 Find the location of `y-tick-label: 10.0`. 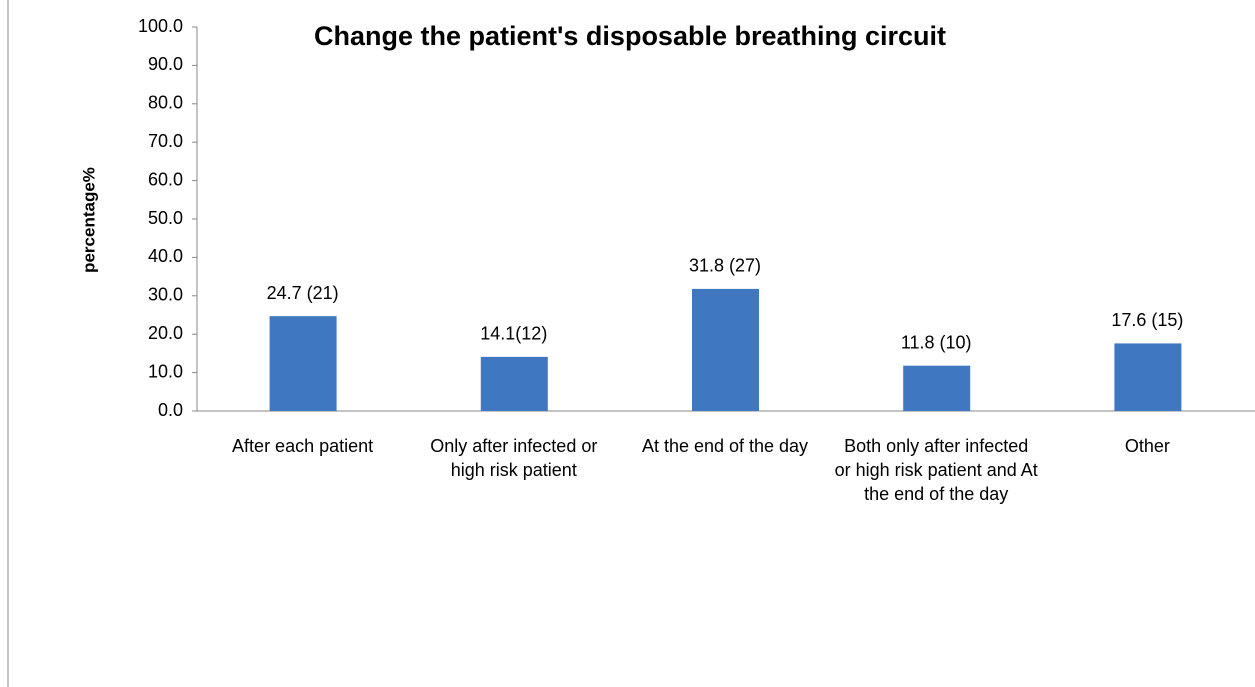

y-tick-label: 10.0 is located at coordinates (165, 371).